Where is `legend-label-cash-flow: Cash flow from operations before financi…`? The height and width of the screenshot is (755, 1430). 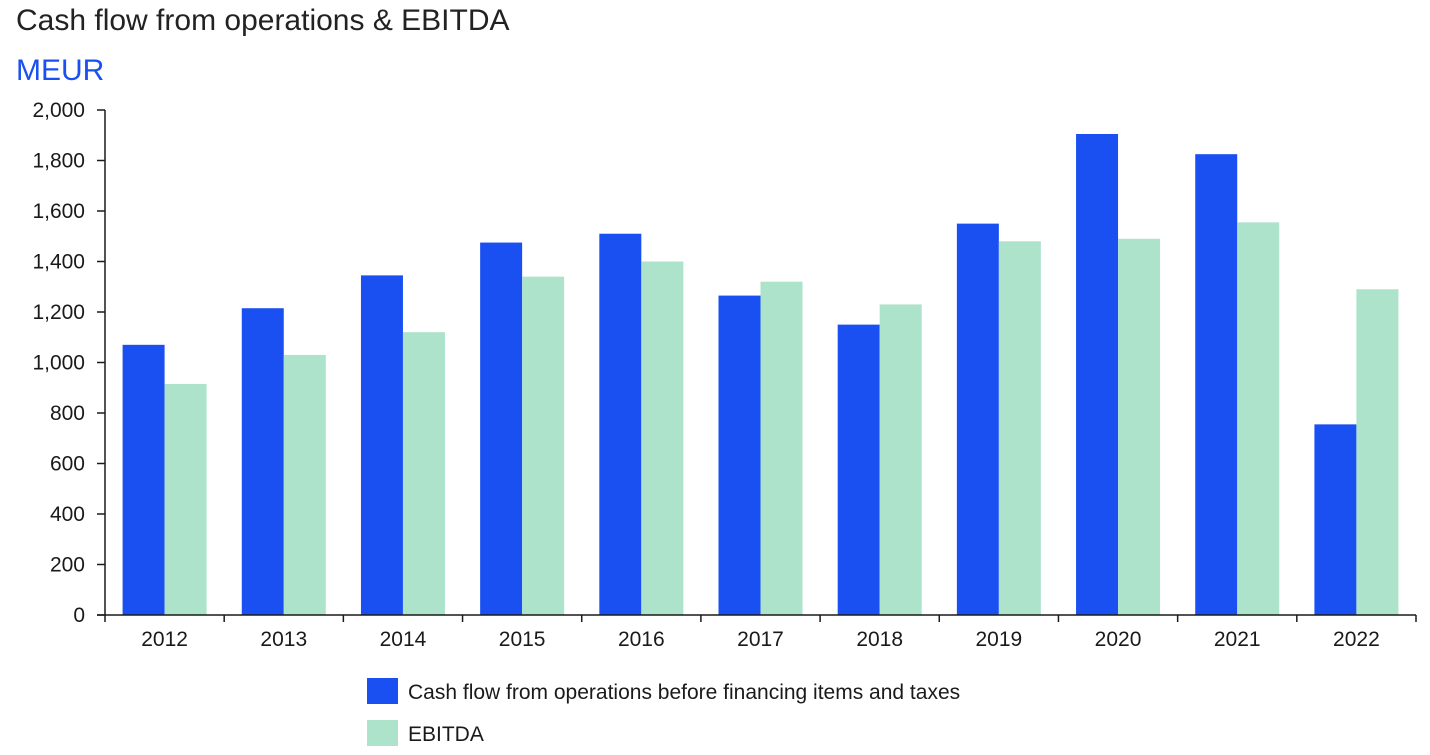
legend-label-cash-flow: Cash flow from operations before financi… is located at coordinates (684, 692).